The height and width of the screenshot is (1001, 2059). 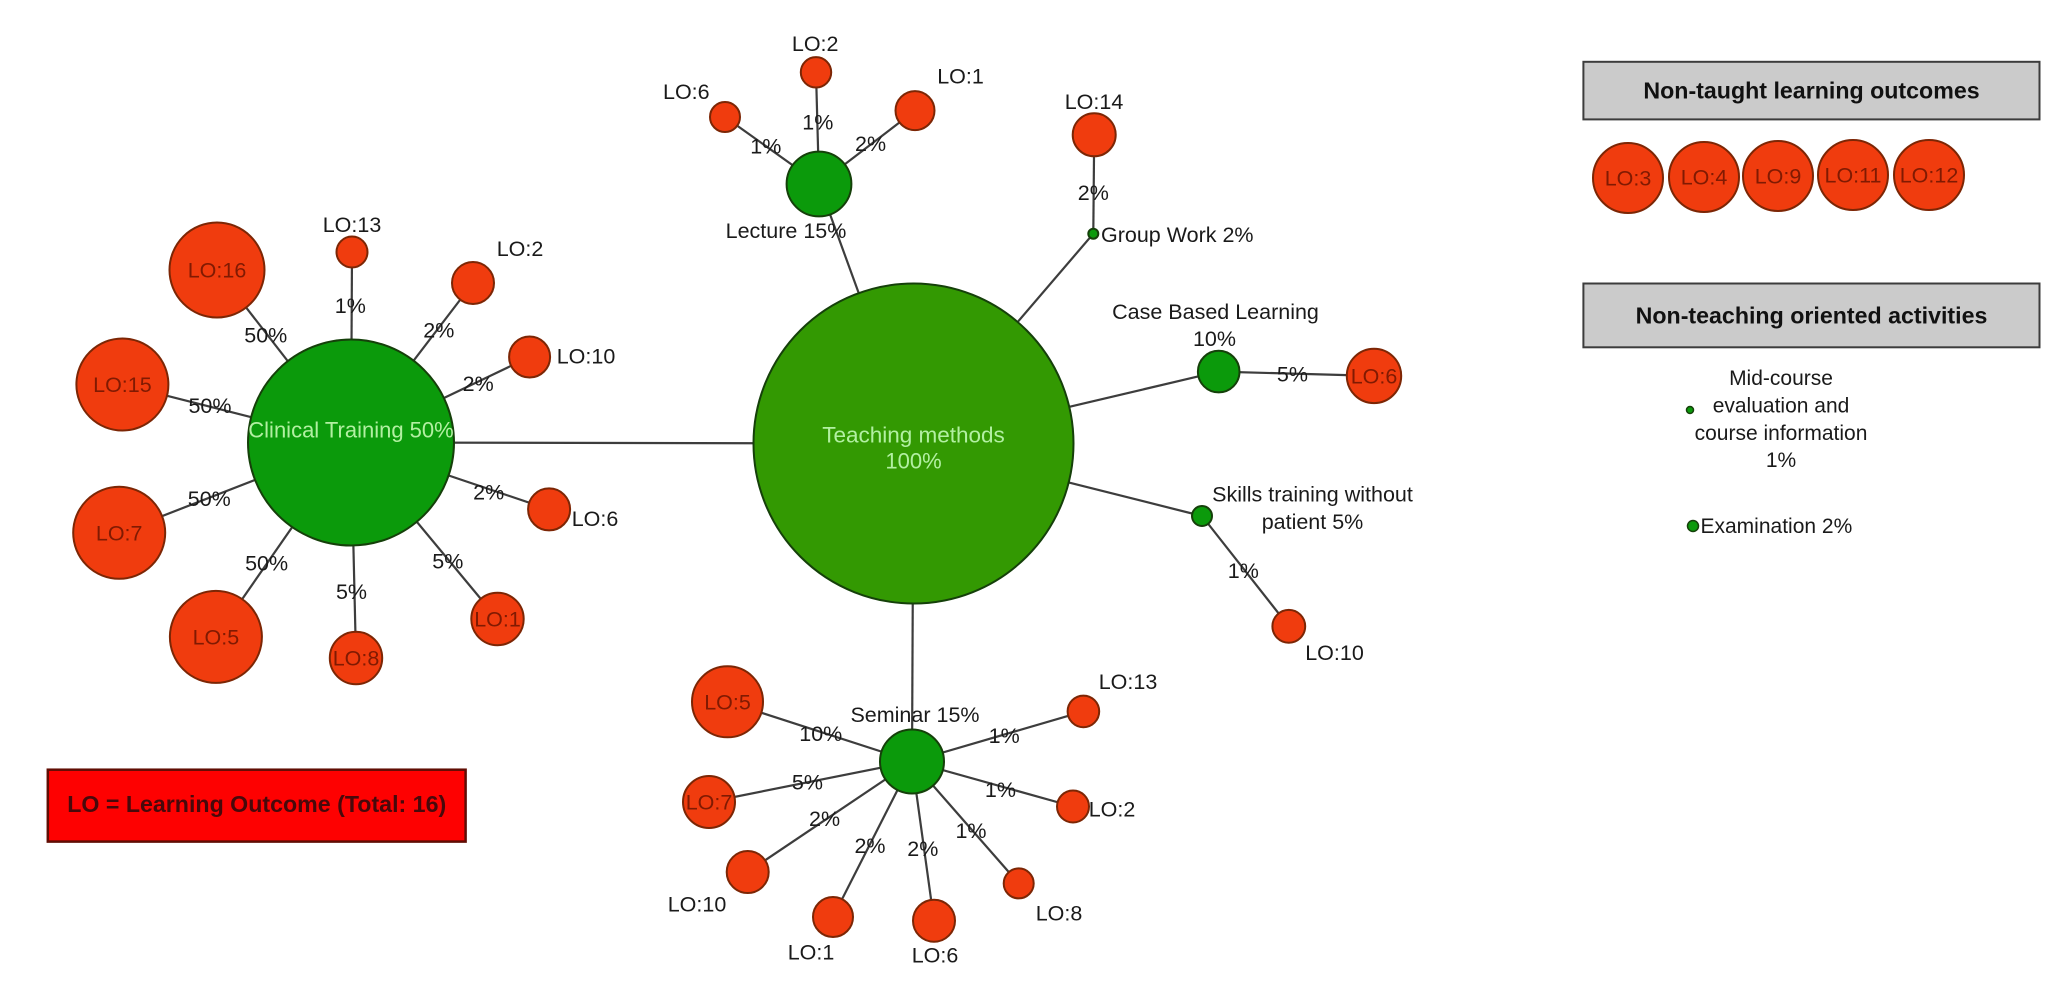 I want to click on svg-text: Lecture 15%, so click(x=786, y=231).